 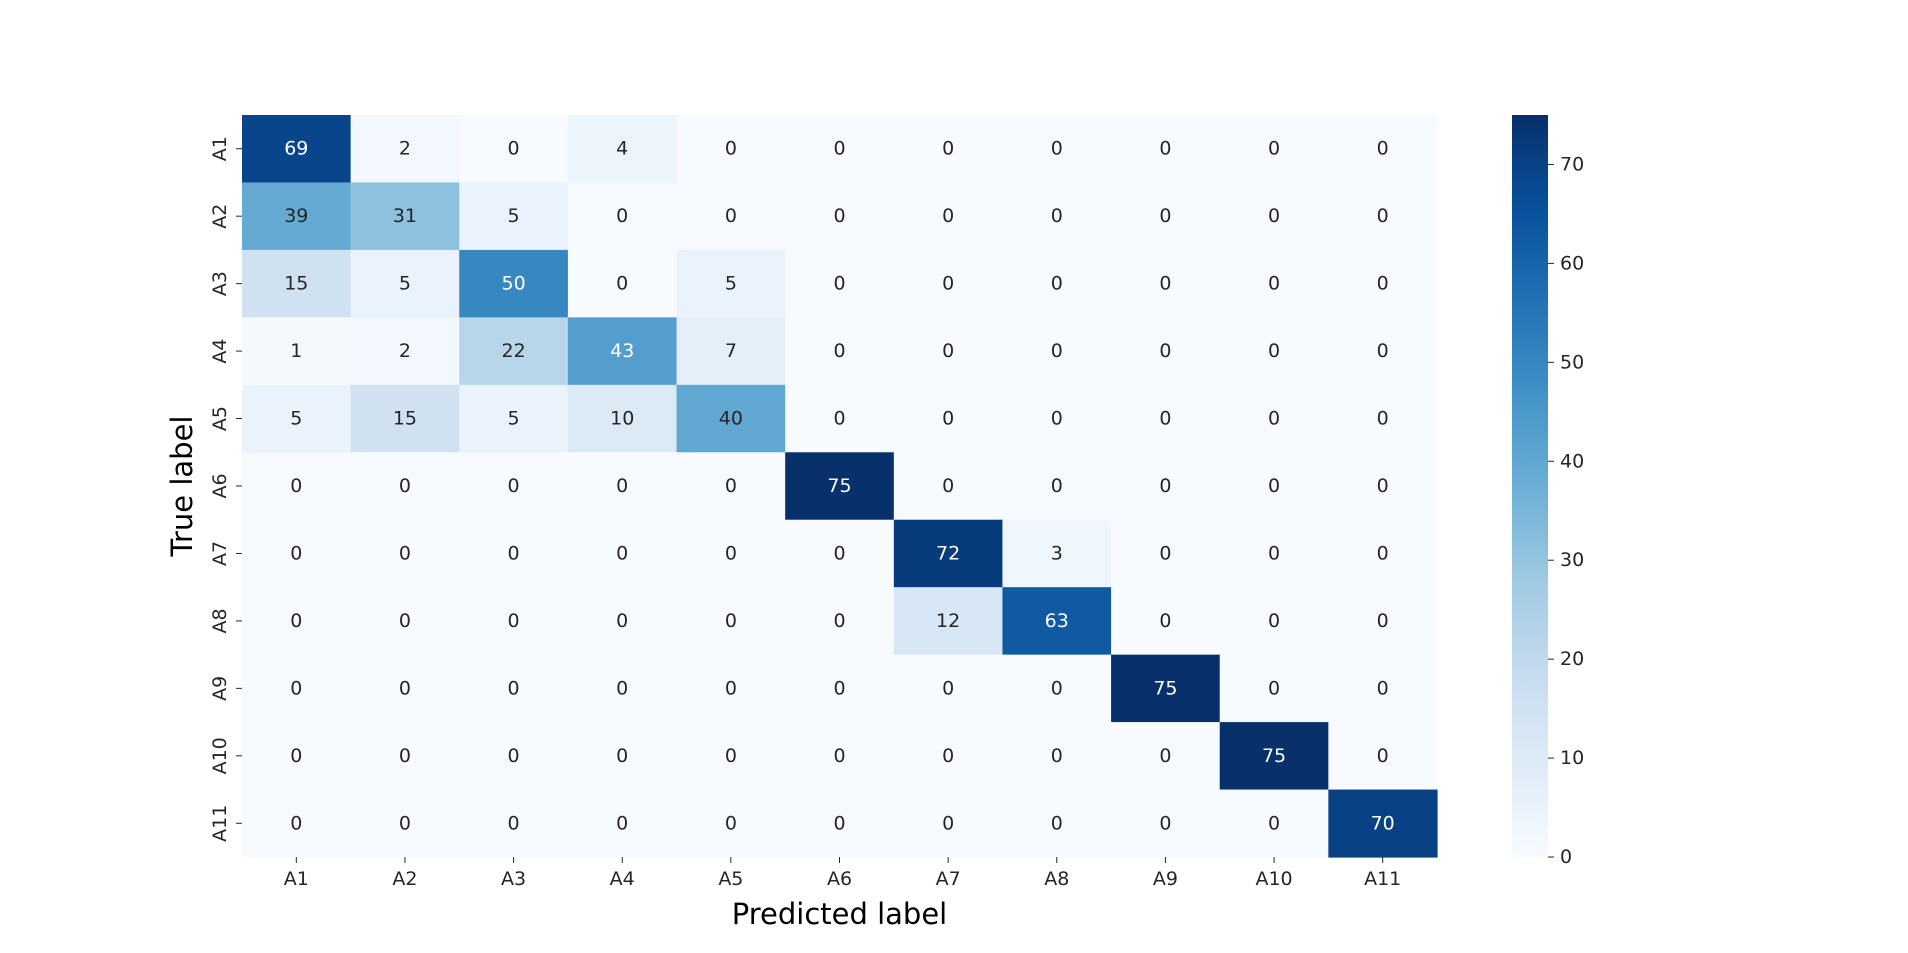 I want to click on colorbar: 0 10 20 30 40 50 60 70, so click(x=1548, y=491).